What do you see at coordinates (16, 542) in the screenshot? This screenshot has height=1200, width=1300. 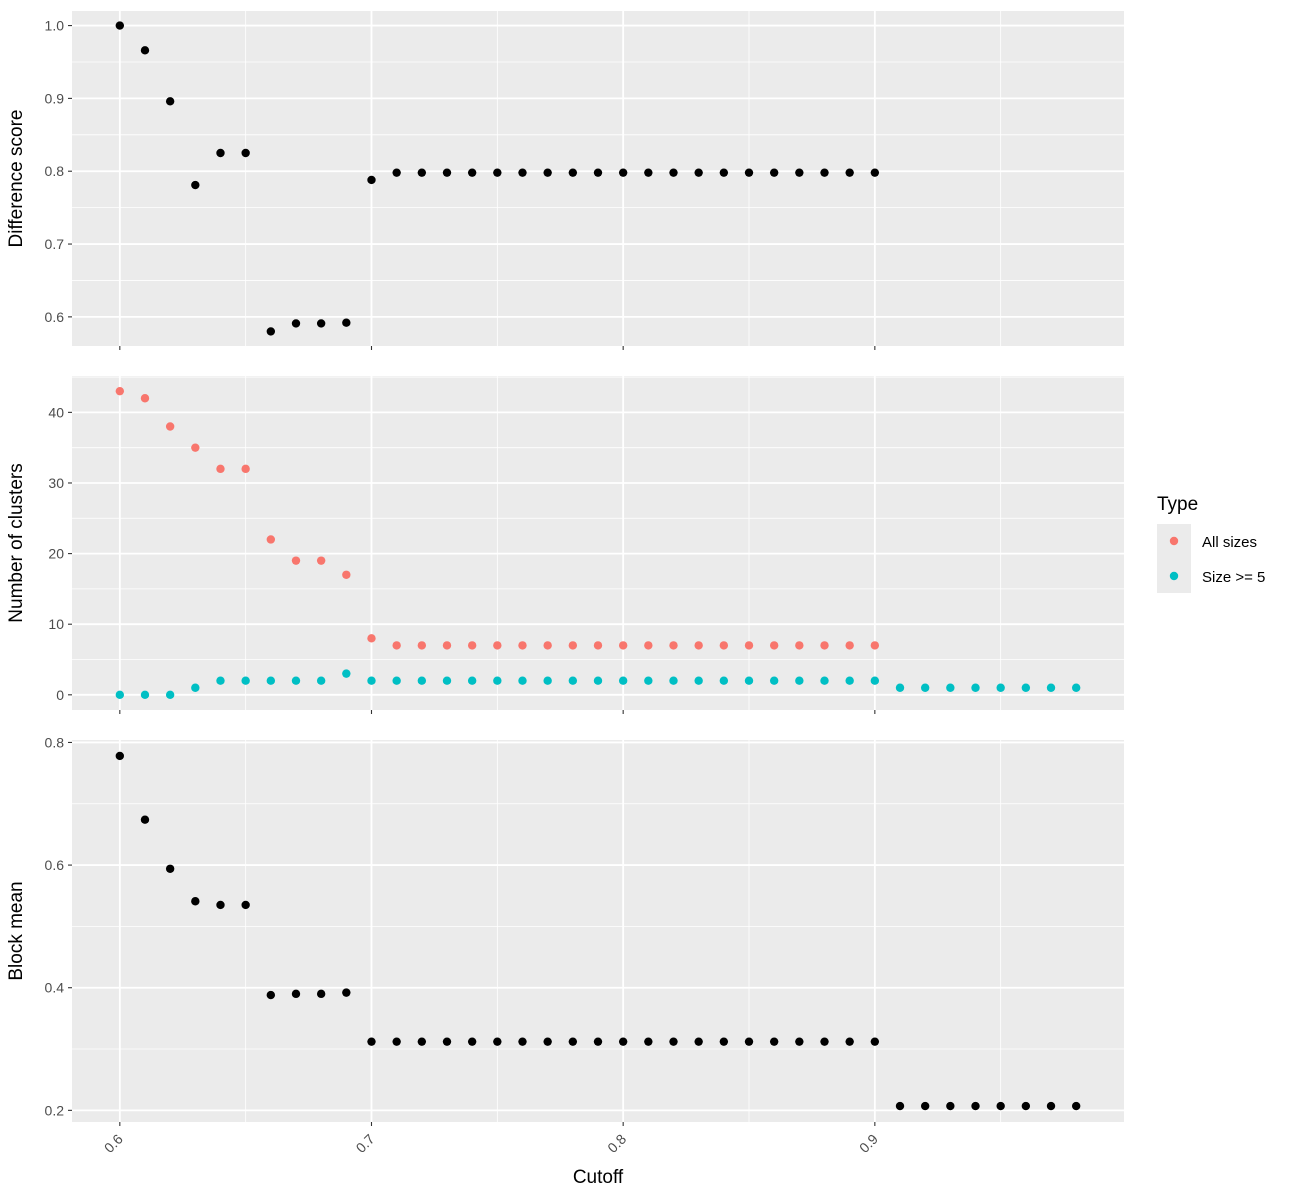 I see `y-axis-title: Number of clusters` at bounding box center [16, 542].